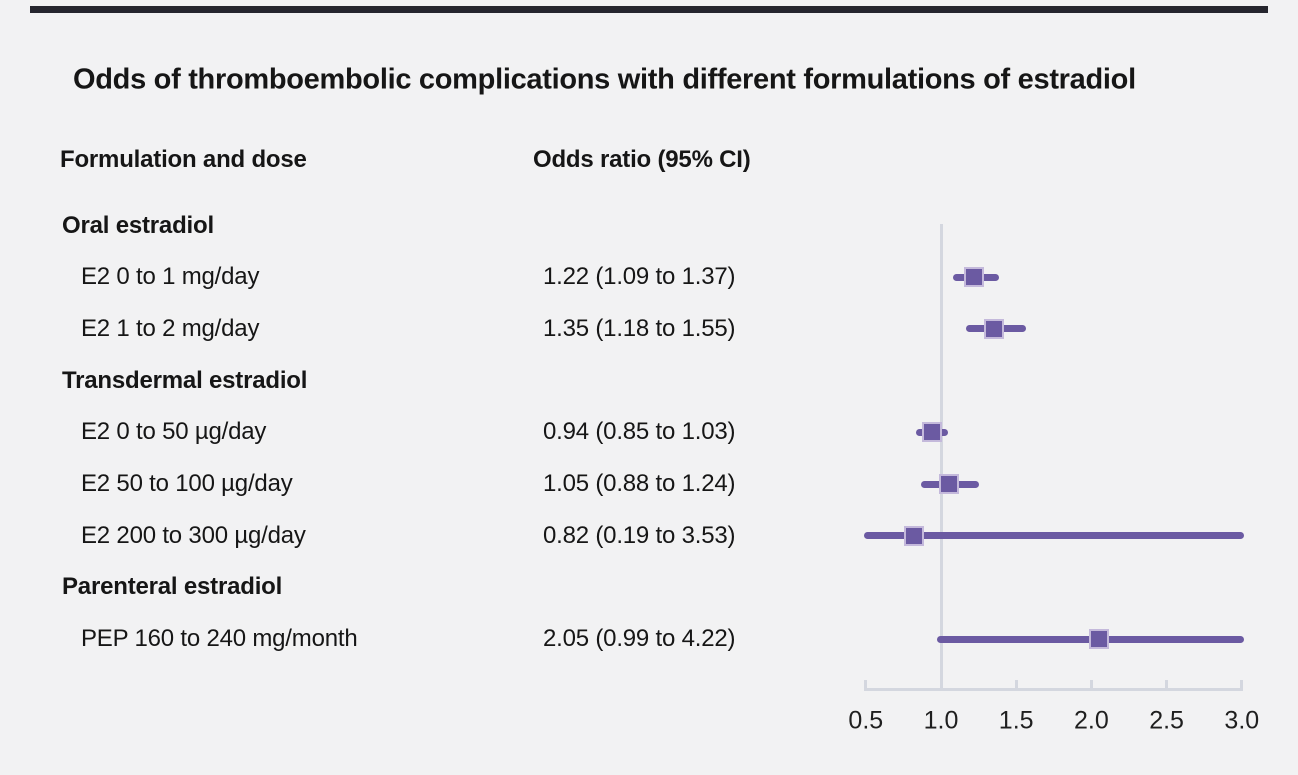 Image resolution: width=1298 pixels, height=775 pixels. I want to click on row-label-group: Parenteral estradiol, so click(172, 587).